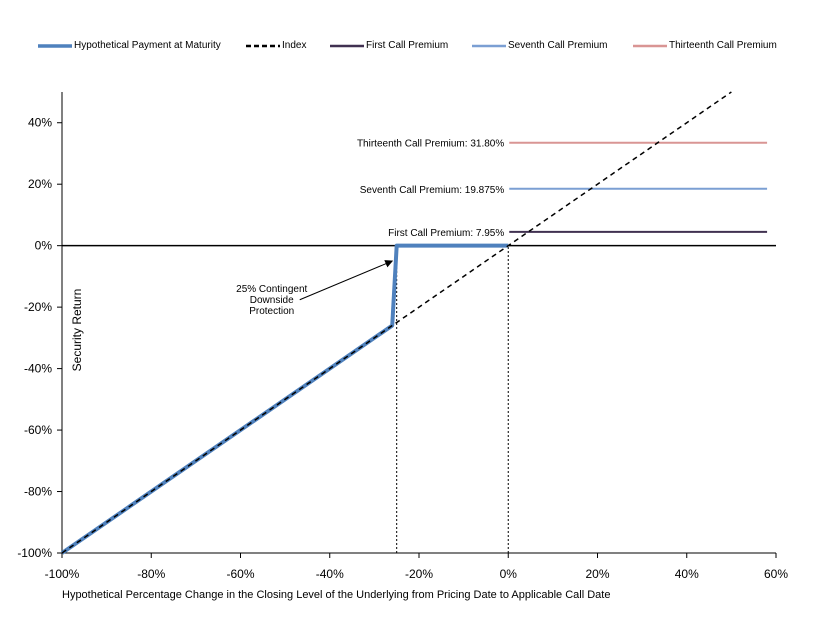  I want to click on x-tick-label: 60%, so click(776, 574).